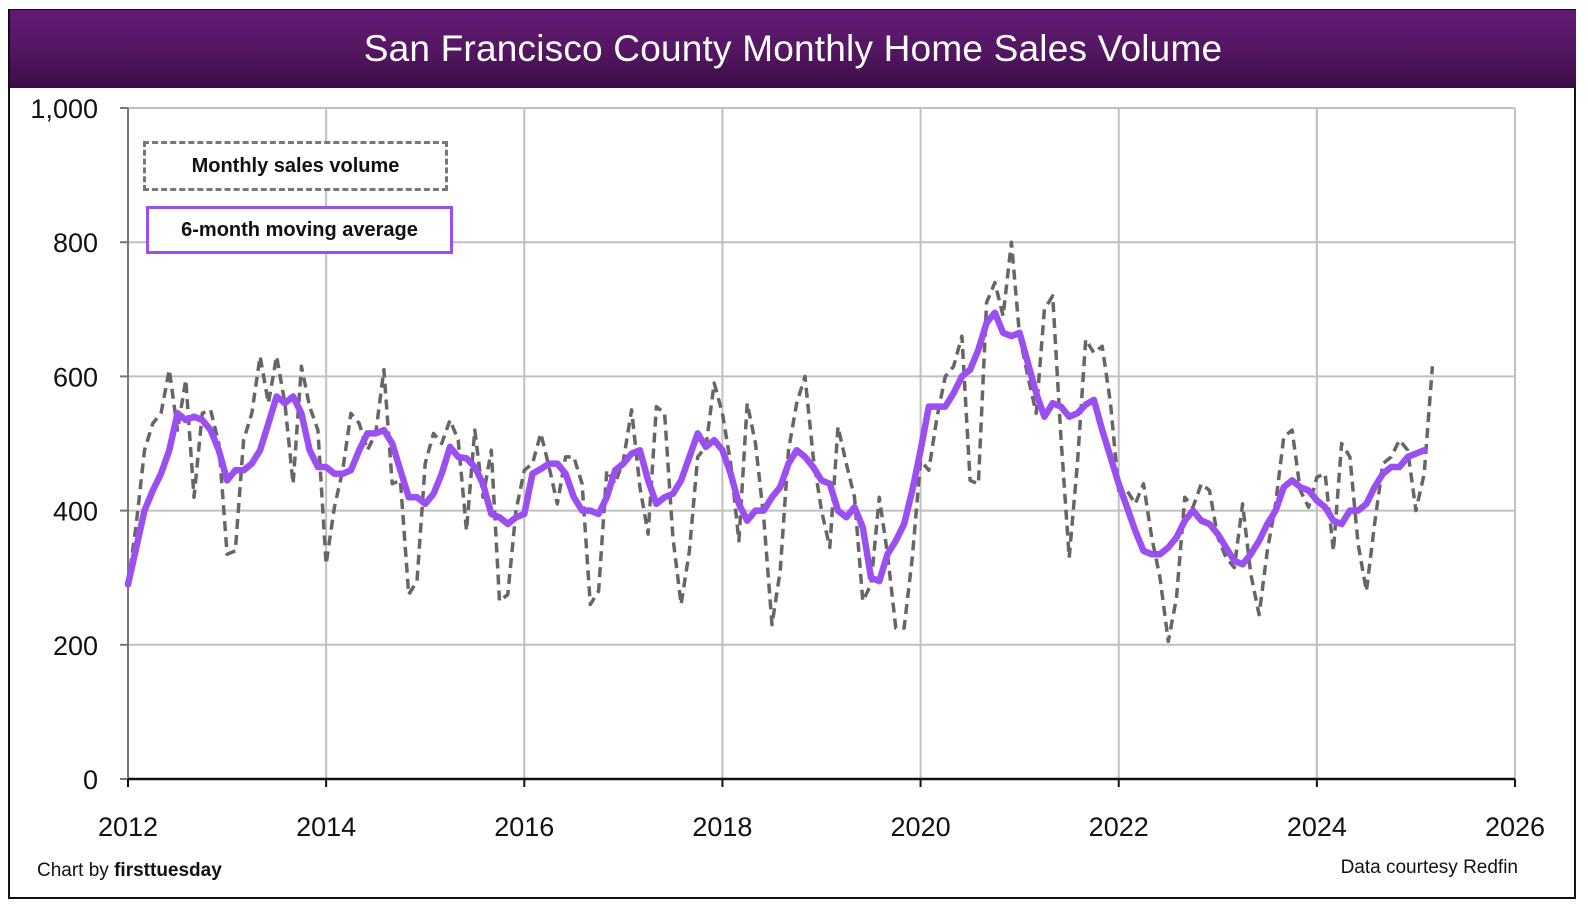 The width and height of the screenshot is (1588, 918). What do you see at coordinates (75, 646) in the screenshot?
I see `y-tick-label: 200` at bounding box center [75, 646].